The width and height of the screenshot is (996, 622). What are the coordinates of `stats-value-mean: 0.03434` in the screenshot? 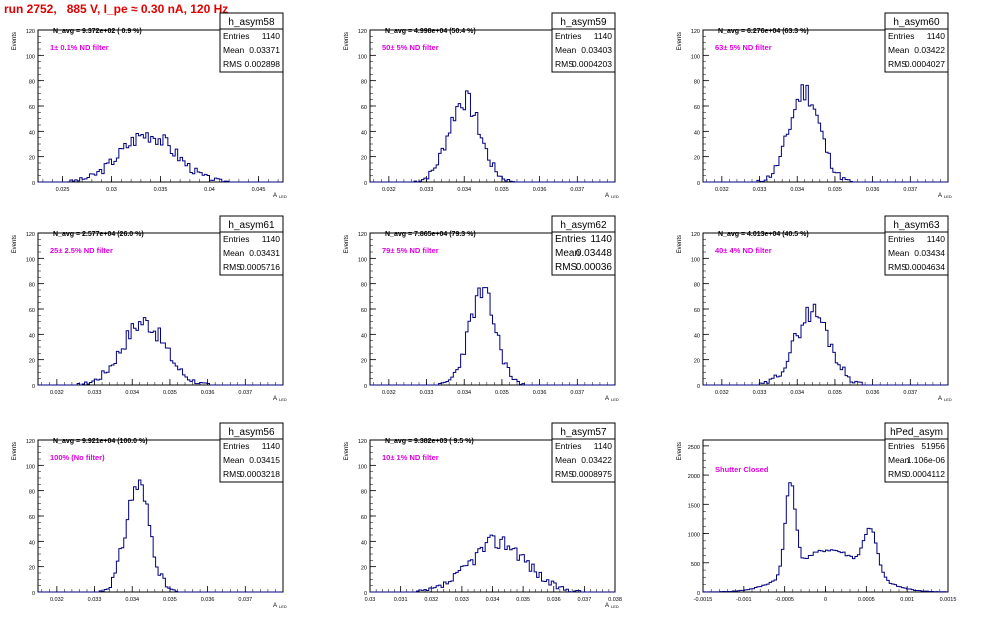 It's located at (929, 253).